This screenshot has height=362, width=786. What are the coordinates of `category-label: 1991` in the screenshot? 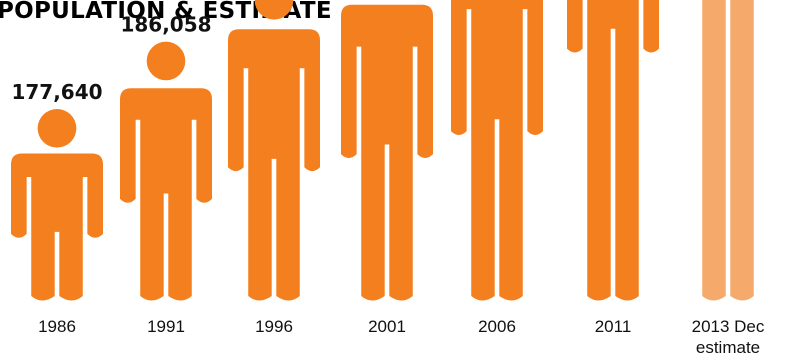 It's located at (166, 326).